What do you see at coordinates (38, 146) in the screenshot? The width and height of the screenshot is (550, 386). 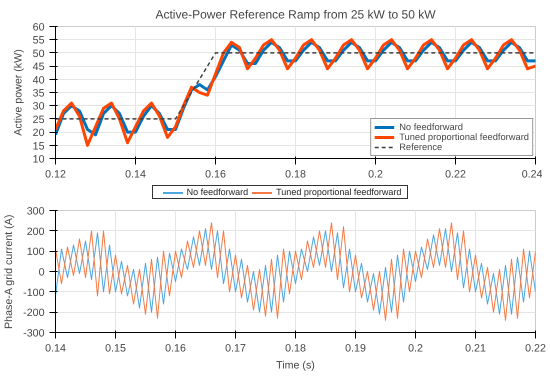 I see `y-tick-label: 15` at bounding box center [38, 146].